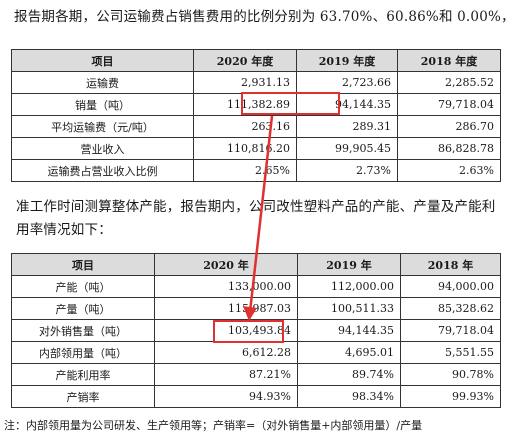 The width and height of the screenshot is (512, 437). Describe the element at coordinates (347, 126) in the screenshot. I see `cell: 289.31` at that location.